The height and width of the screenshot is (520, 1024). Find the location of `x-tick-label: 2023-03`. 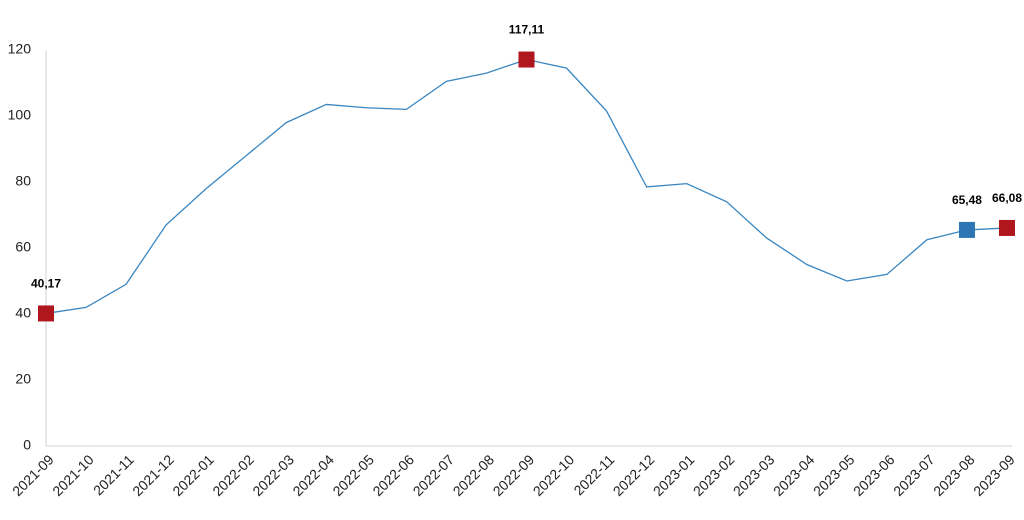

x-tick-label: 2023-03 is located at coordinates (754, 475).